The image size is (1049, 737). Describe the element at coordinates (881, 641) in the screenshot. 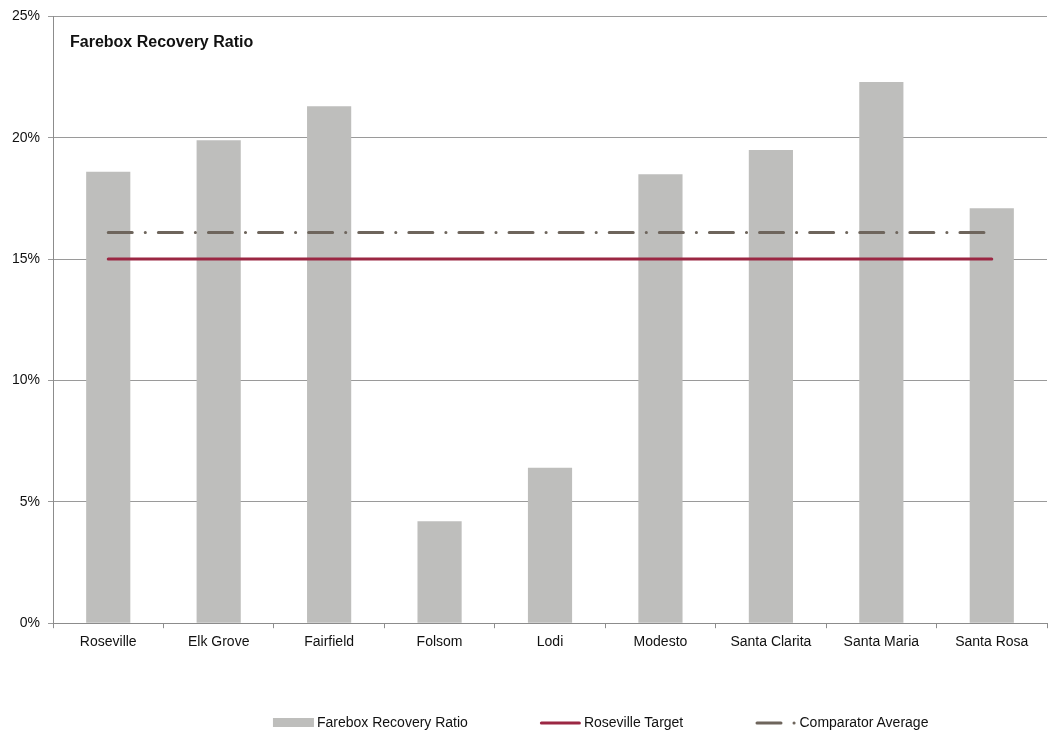

I see `x-tick-label: Santa Maria` at that location.